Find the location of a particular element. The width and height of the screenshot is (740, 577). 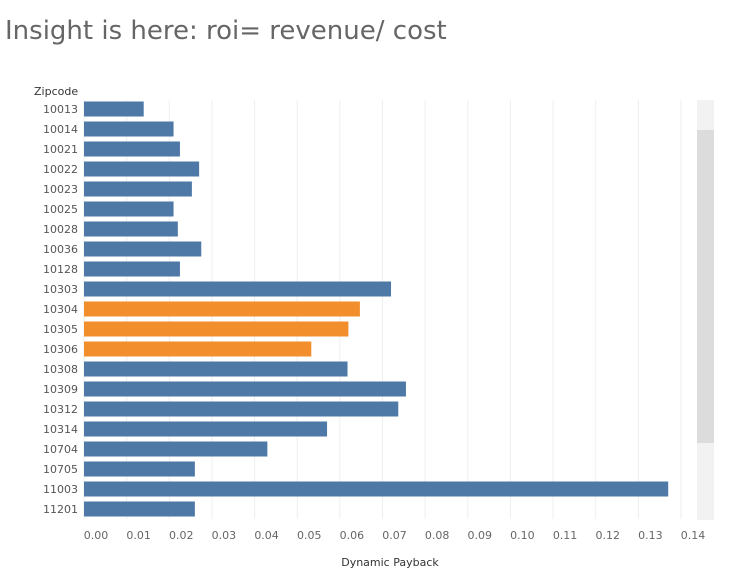

category-label: 10021 is located at coordinates (60, 149).